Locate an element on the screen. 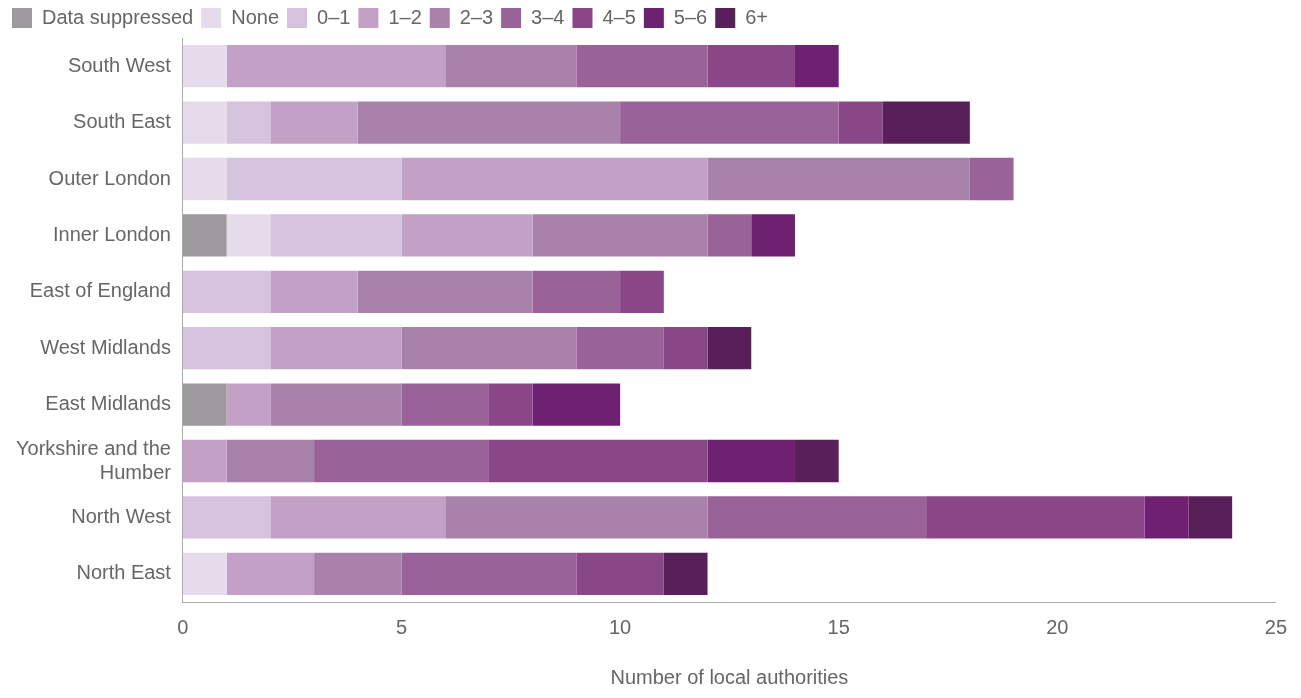  x-tick-label: 10 is located at coordinates (620, 626).